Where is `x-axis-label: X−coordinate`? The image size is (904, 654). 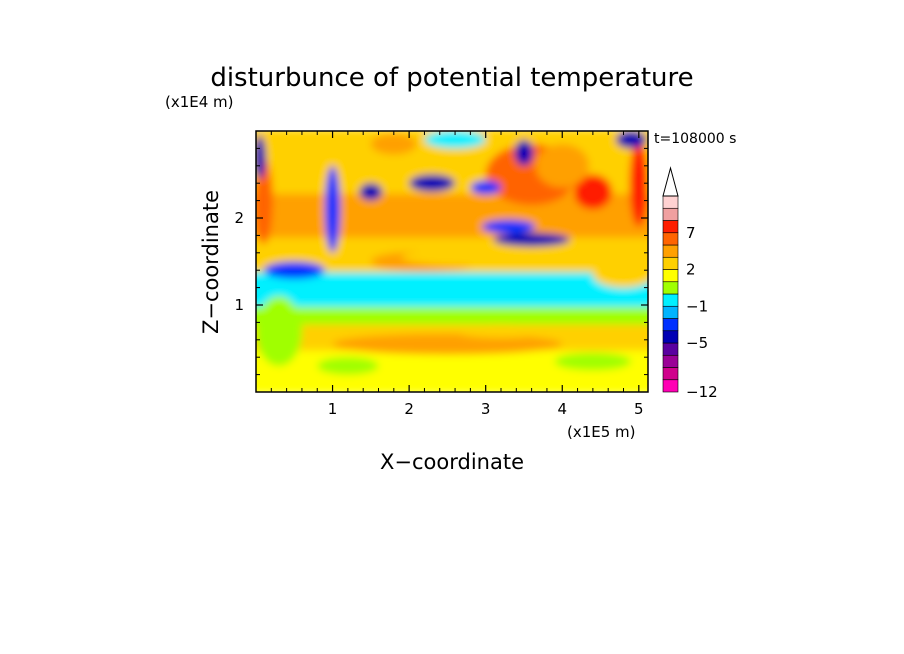 x-axis-label: X−coordinate is located at coordinates (452, 462).